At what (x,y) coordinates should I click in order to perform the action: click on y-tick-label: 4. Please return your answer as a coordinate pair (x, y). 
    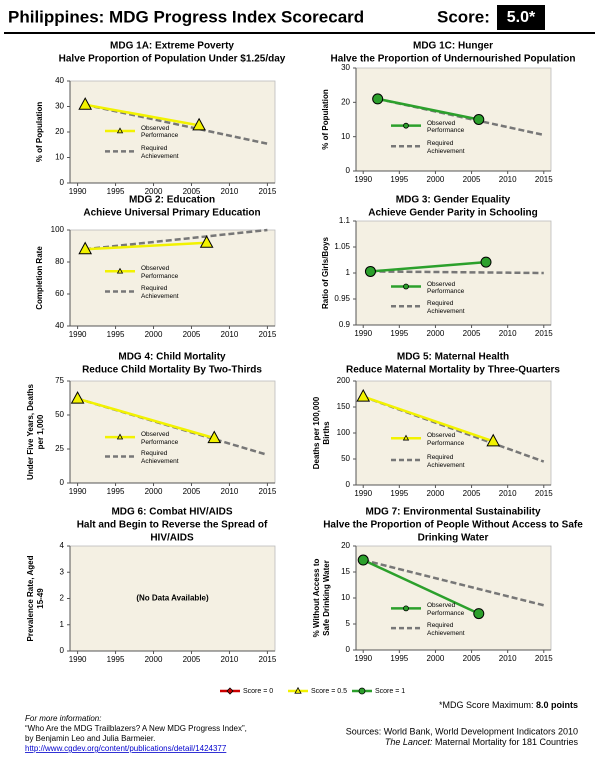
    Looking at the image, I should click on (62, 545).